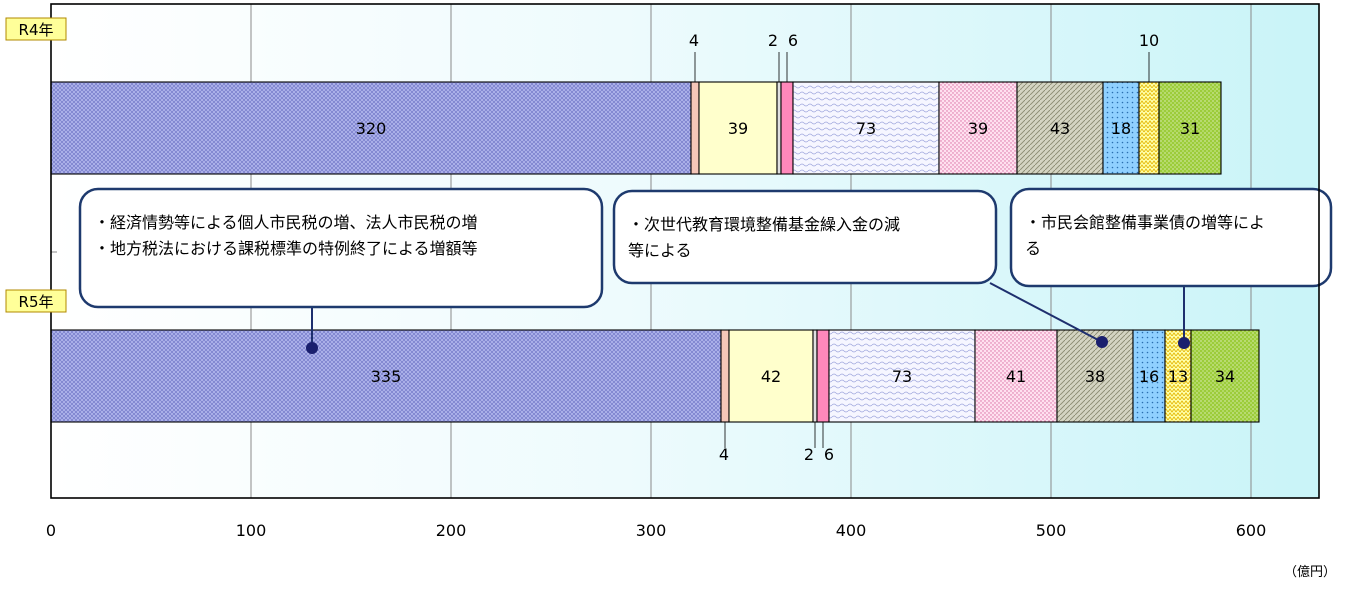  I want to click on callout-text: ・経済情勢等による個人市民税の増、法人市民税の増, so click(286, 222).